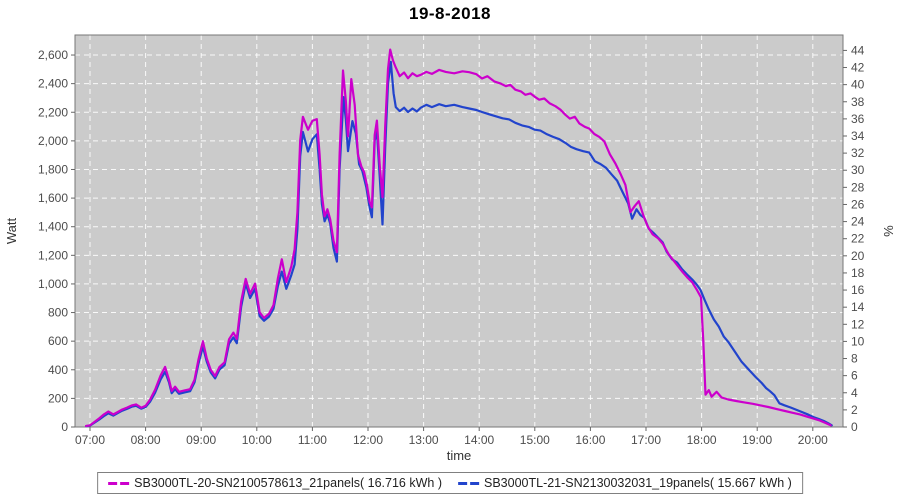 Image resolution: width=900 pixels, height=500 pixels. Describe the element at coordinates (424, 440) in the screenshot. I see `x-axis-tick-label: 13:00` at that location.